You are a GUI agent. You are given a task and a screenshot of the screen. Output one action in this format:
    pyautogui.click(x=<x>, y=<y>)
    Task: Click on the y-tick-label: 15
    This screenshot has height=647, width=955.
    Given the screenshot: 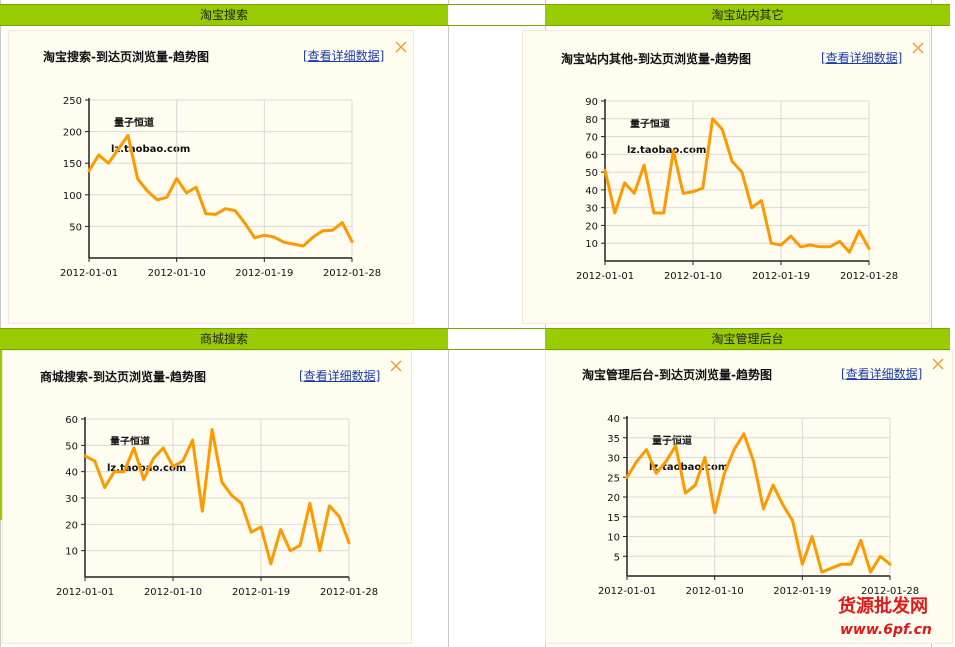 What is the action you would take?
    pyautogui.click(x=613, y=518)
    